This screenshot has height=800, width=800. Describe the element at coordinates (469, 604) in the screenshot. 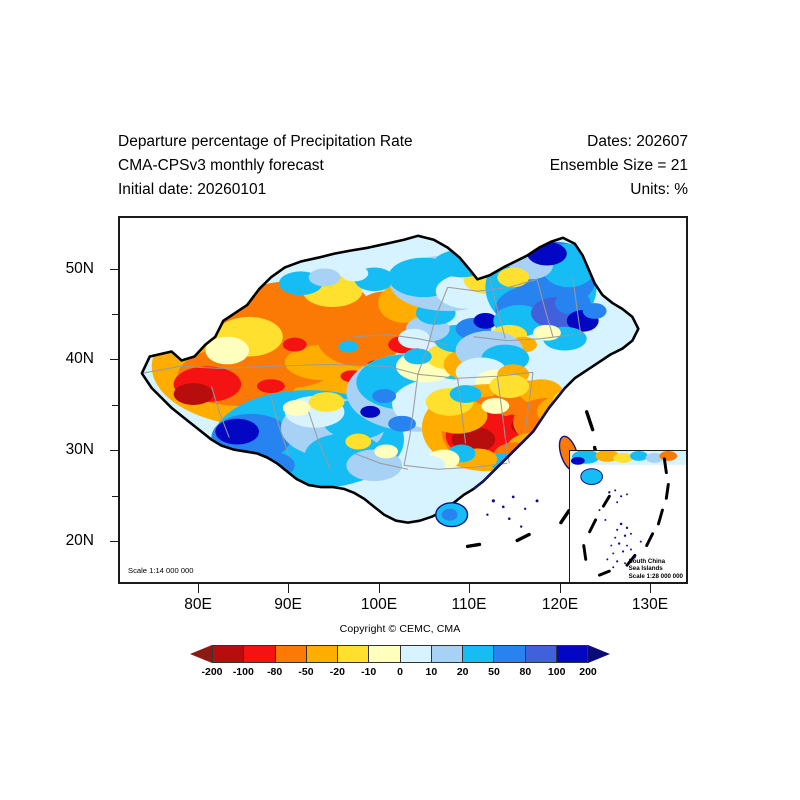

I see `xtick-label-110e: 110E` at that location.